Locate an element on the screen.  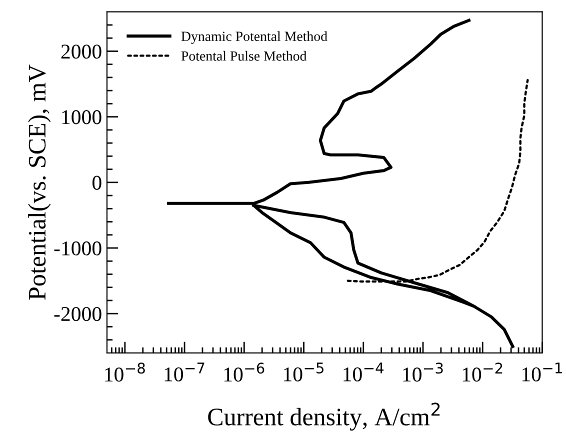
y-axis-title: Potential(vs. SCE), mV is located at coordinates (39, 182).